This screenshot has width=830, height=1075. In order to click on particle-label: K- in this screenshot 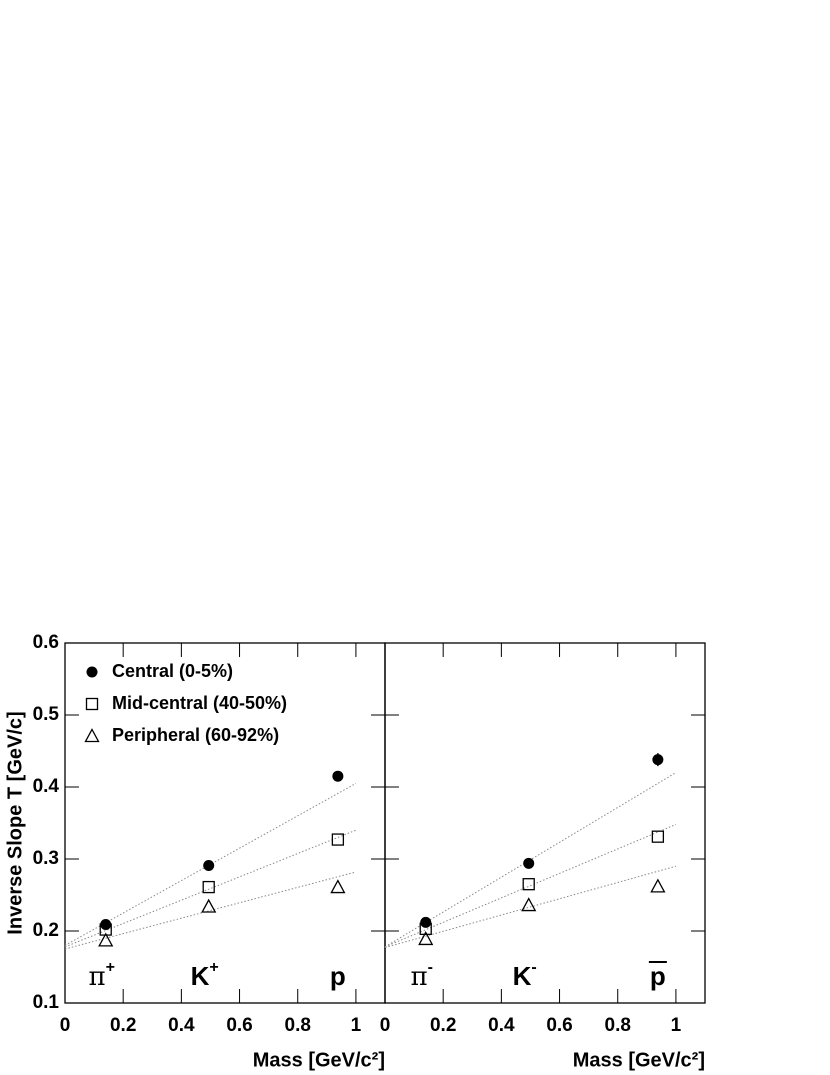, I will do `click(525, 975)`.